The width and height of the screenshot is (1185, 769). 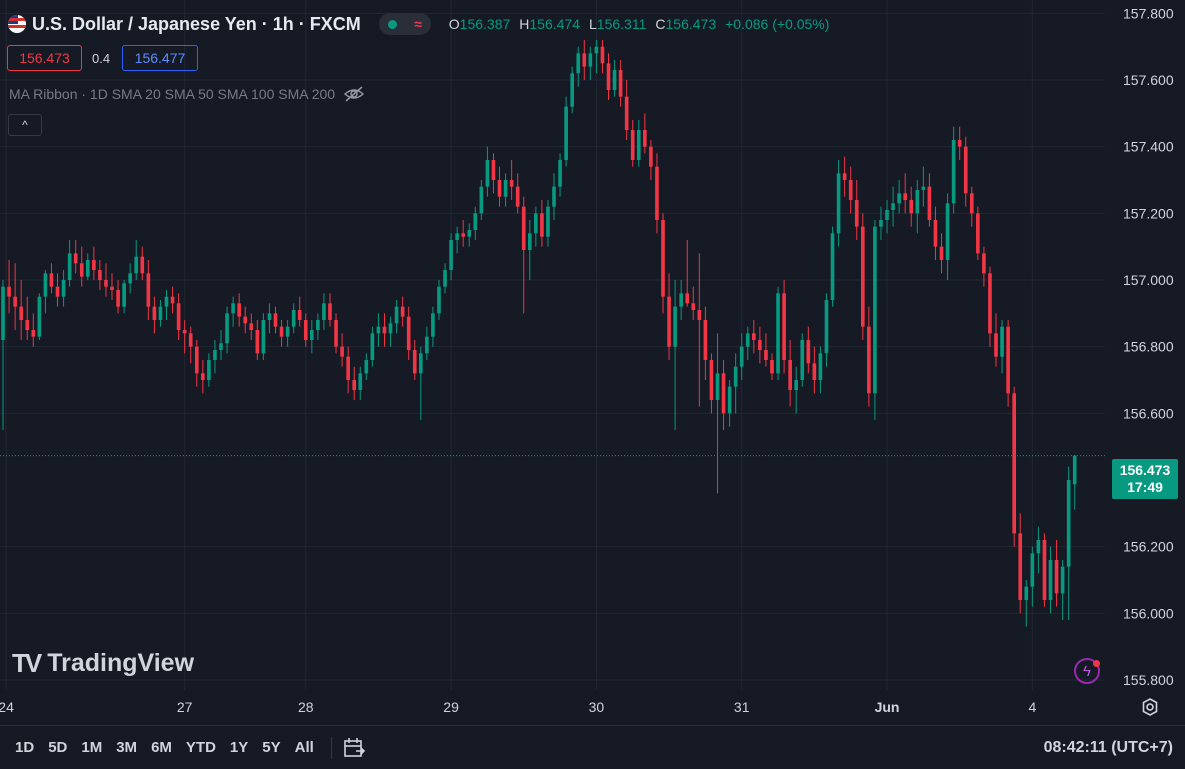 I want to click on eye-off-icon, so click(x=354, y=94).